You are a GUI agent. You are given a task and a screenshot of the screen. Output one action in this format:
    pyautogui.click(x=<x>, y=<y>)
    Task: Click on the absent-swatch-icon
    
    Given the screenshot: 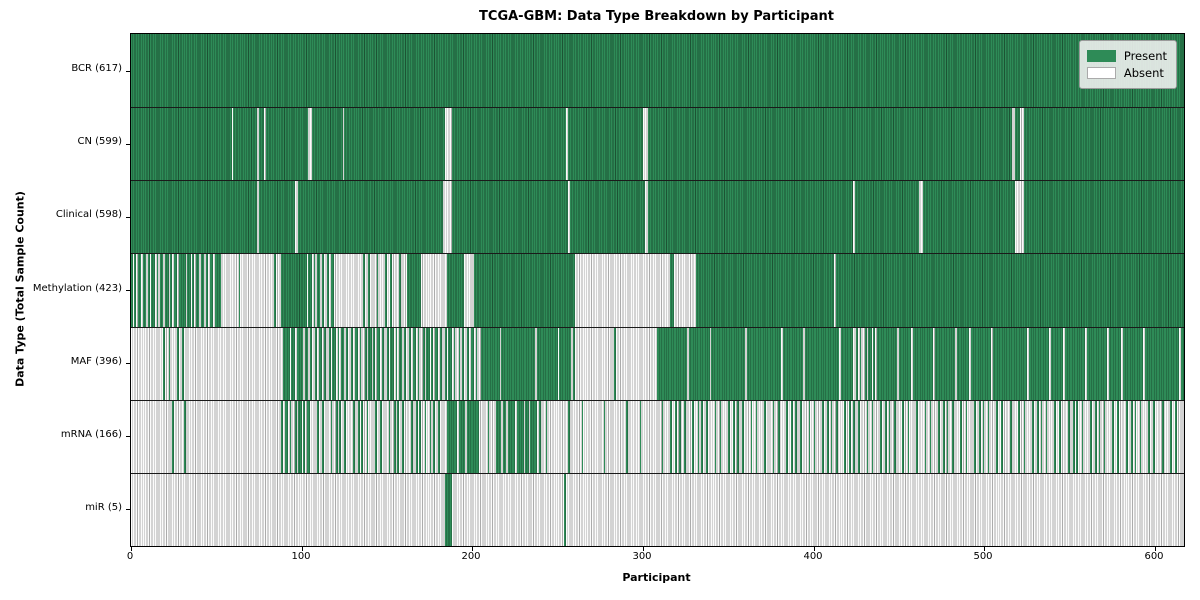 What is the action you would take?
    pyautogui.click(x=1101, y=73)
    